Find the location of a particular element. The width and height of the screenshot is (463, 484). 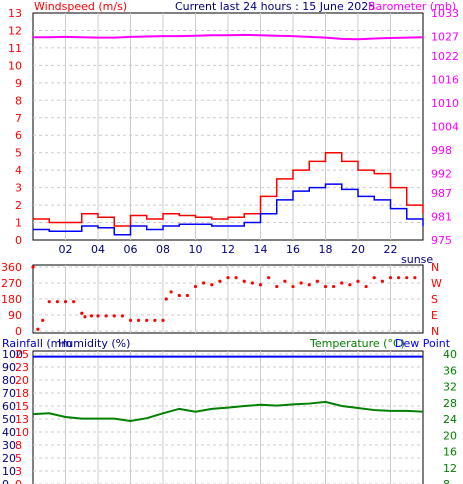

humidity-y-tick: 60 is located at coordinates (9, 406).